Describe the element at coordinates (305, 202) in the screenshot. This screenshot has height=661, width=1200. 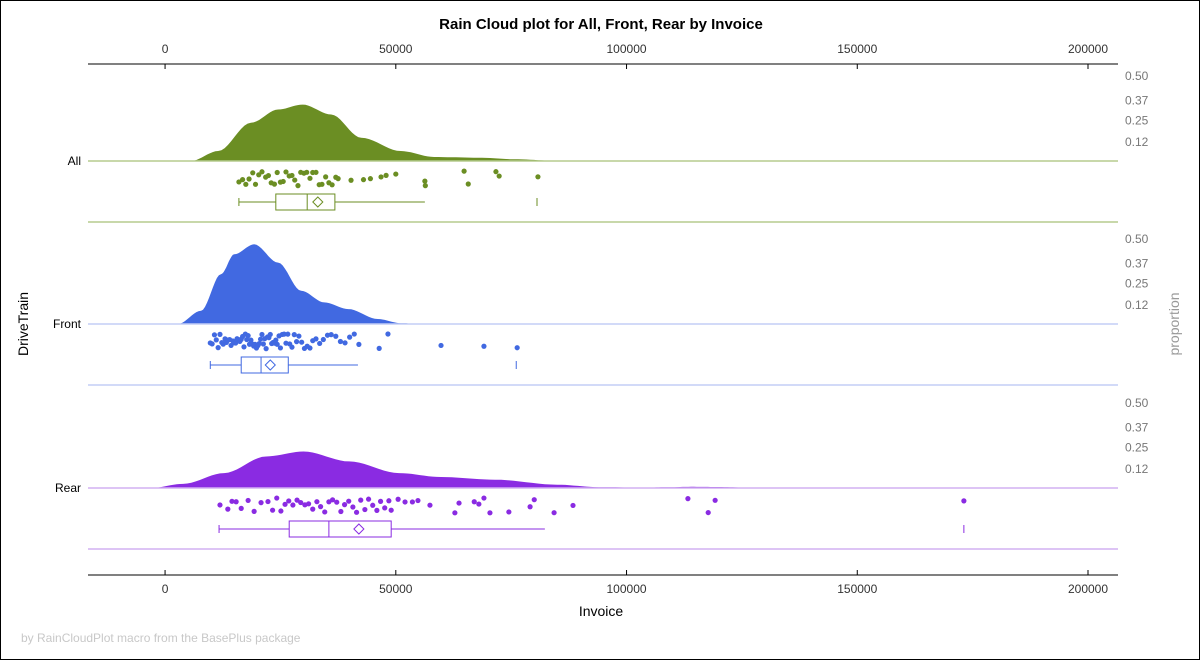
I see `iqr-box` at that location.